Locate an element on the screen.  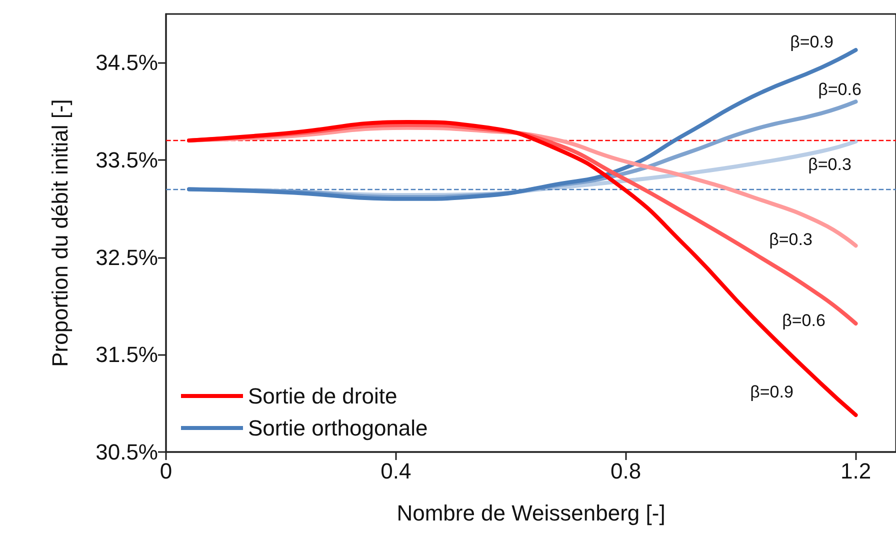
y-tick-label: 30.5% is located at coordinates (127, 452).